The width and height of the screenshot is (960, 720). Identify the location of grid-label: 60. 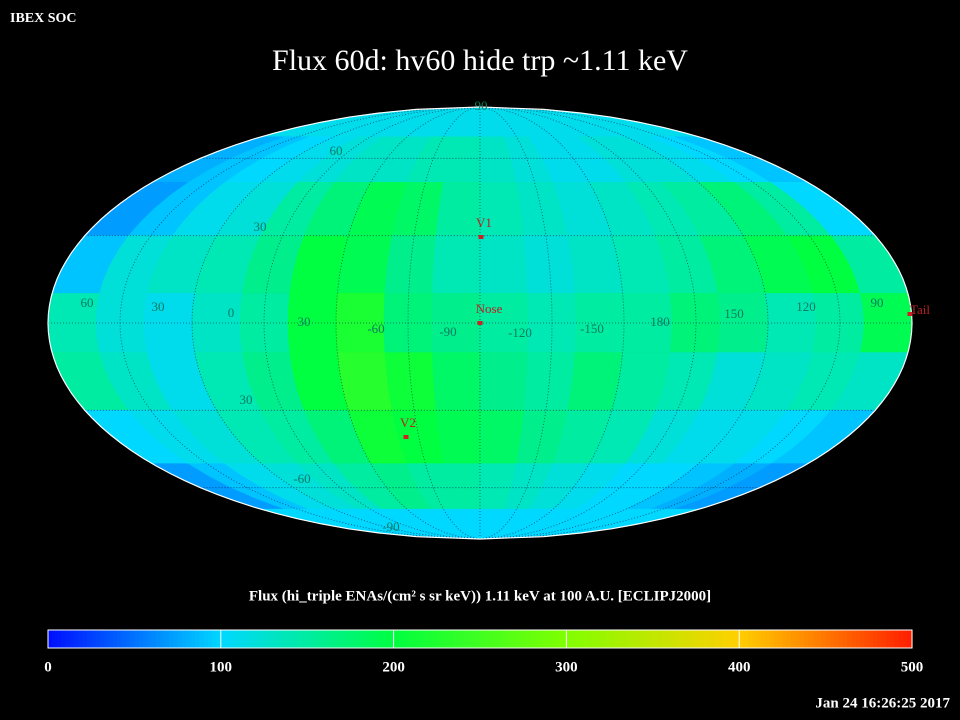
(336, 150).